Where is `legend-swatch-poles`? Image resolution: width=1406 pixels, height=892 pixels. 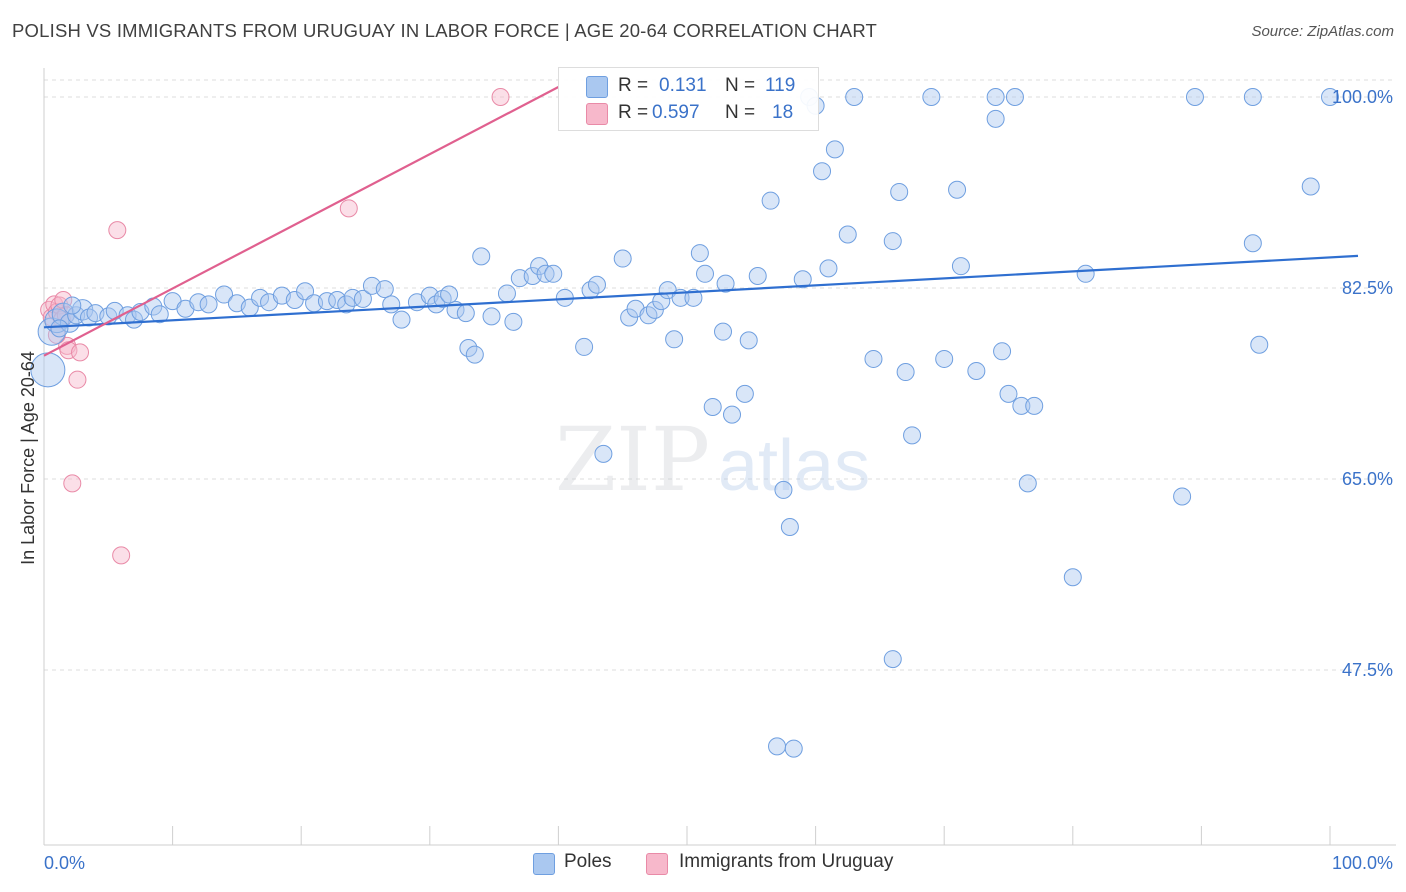
legend-swatch-poles is located at coordinates (597, 87).